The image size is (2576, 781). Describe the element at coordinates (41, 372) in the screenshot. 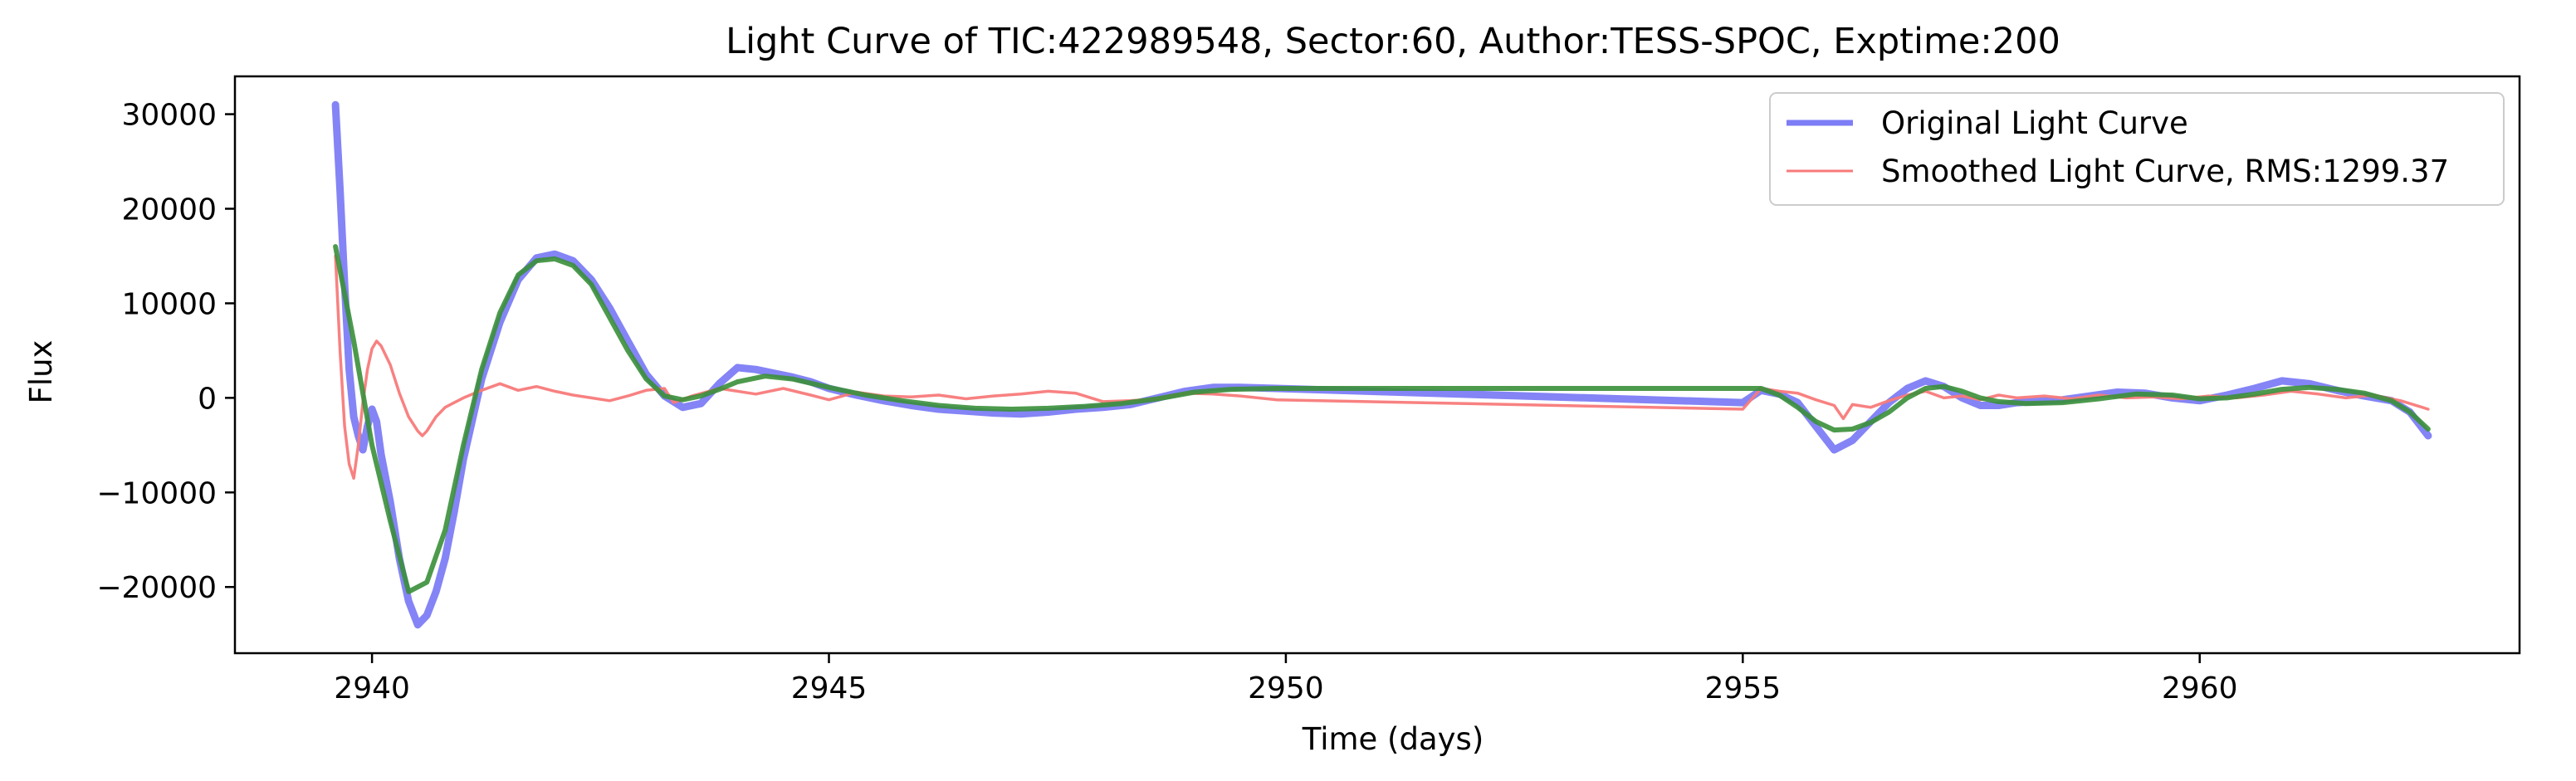

I see `y-axis-label: Flux` at that location.